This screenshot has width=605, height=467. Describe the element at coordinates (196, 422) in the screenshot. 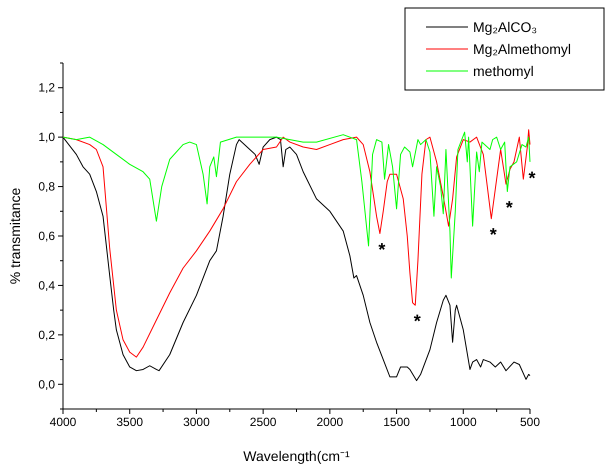

I see `x-tick-label: 3000` at that location.